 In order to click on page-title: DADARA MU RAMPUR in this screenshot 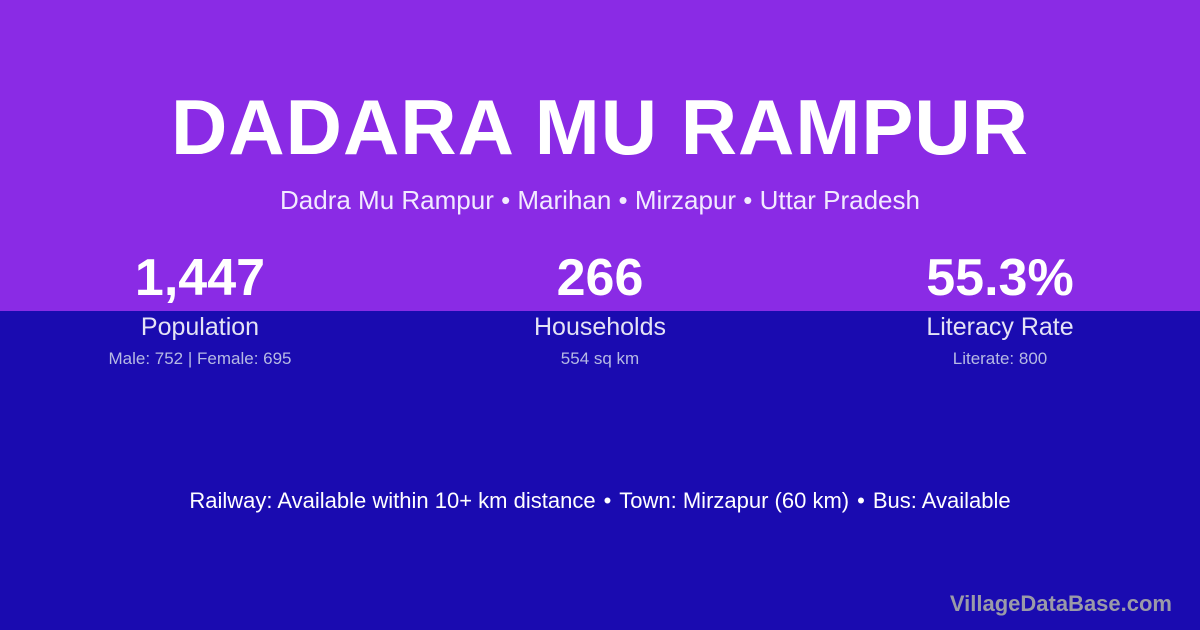, I will do `click(600, 127)`.